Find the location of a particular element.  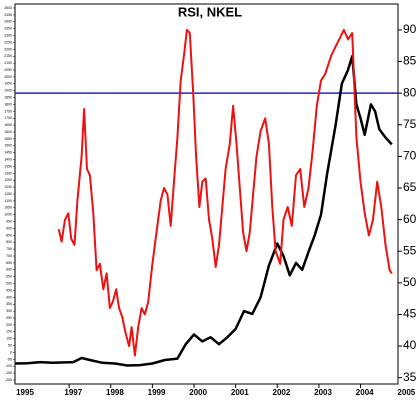

y-tick-label: 1800 is located at coordinates (8, 104).